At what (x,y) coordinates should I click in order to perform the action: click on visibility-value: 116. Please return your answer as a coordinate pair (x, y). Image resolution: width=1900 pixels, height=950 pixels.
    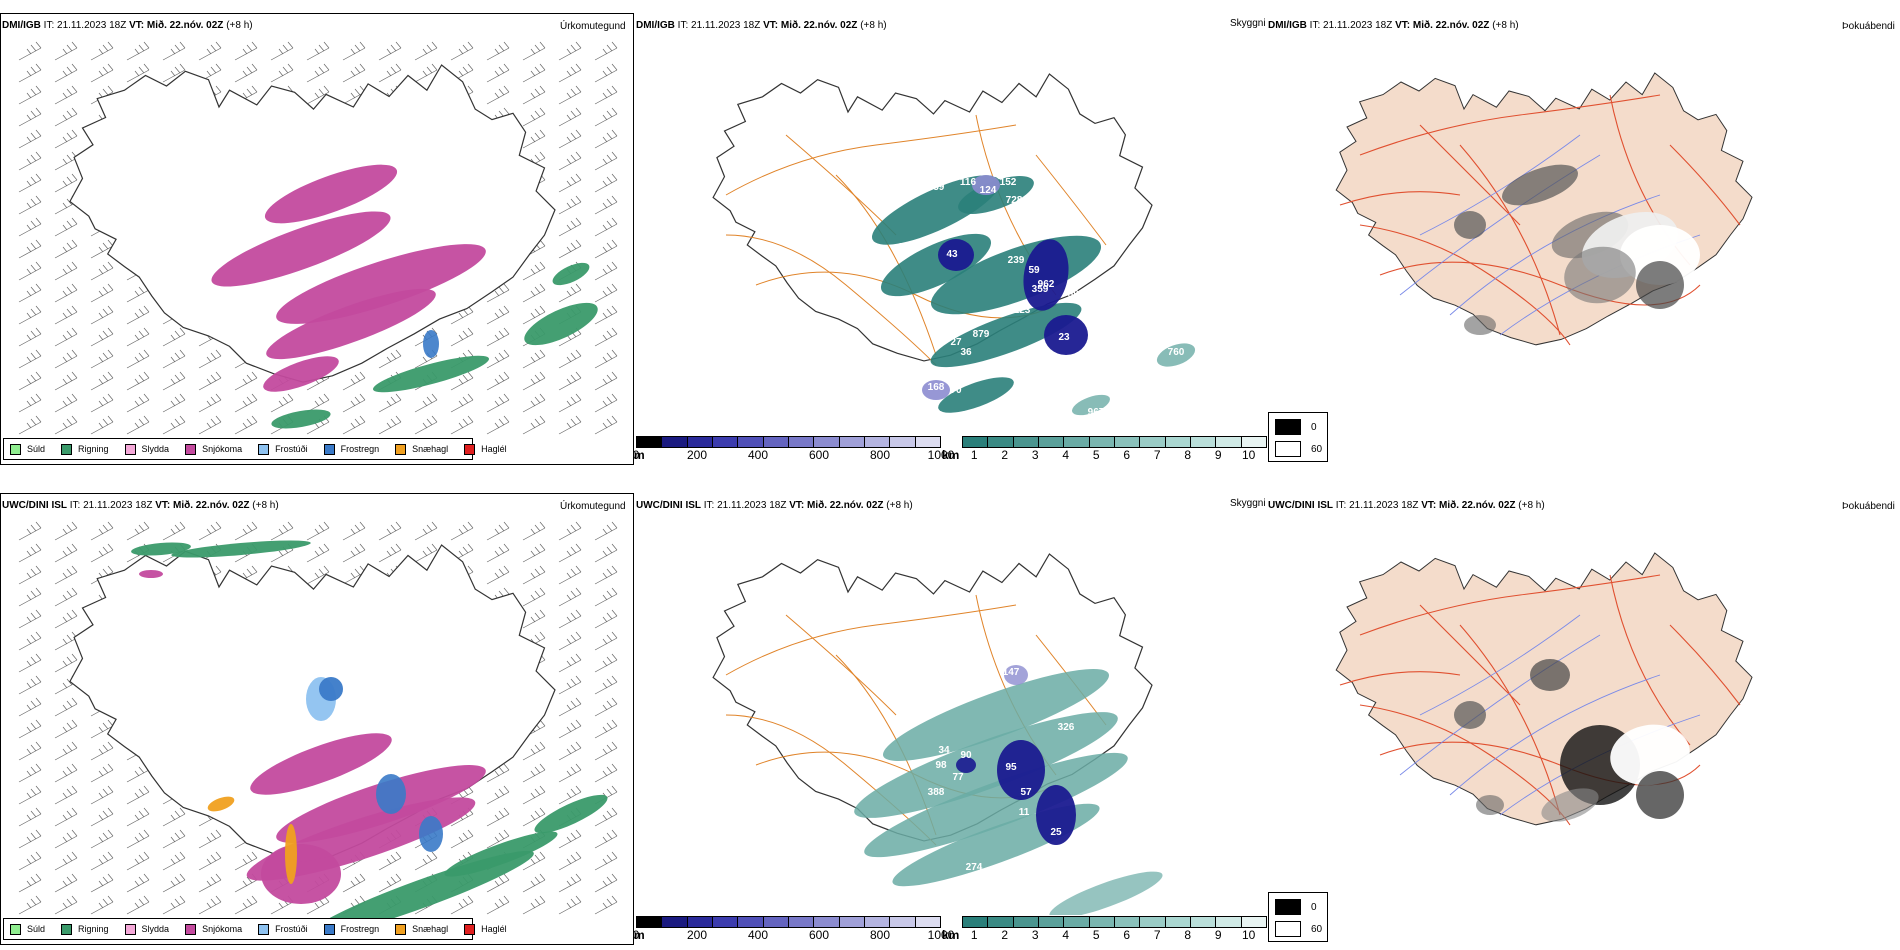
    Looking at the image, I should click on (968, 182).